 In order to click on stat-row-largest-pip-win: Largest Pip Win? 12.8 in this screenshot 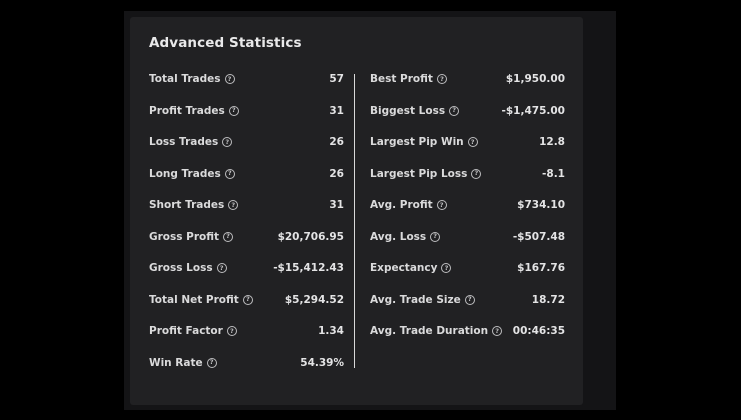, I will do `click(467, 149)`.